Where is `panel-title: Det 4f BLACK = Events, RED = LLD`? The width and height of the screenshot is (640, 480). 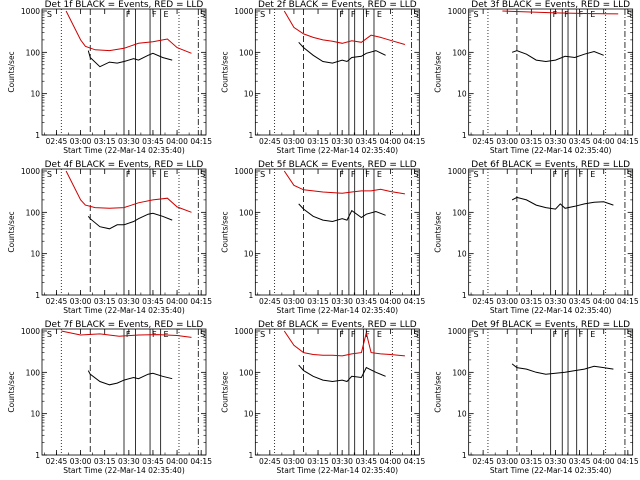
panel-title: Det 4f BLACK = Events, RED = LLD is located at coordinates (124, 165).